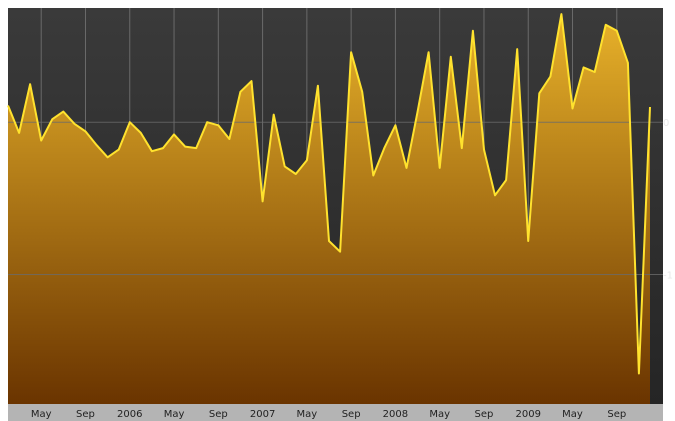 Image resolution: width=675 pixels, height=421 pixels. What do you see at coordinates (262, 414) in the screenshot?
I see `x-tick-label: 2007` at bounding box center [262, 414].